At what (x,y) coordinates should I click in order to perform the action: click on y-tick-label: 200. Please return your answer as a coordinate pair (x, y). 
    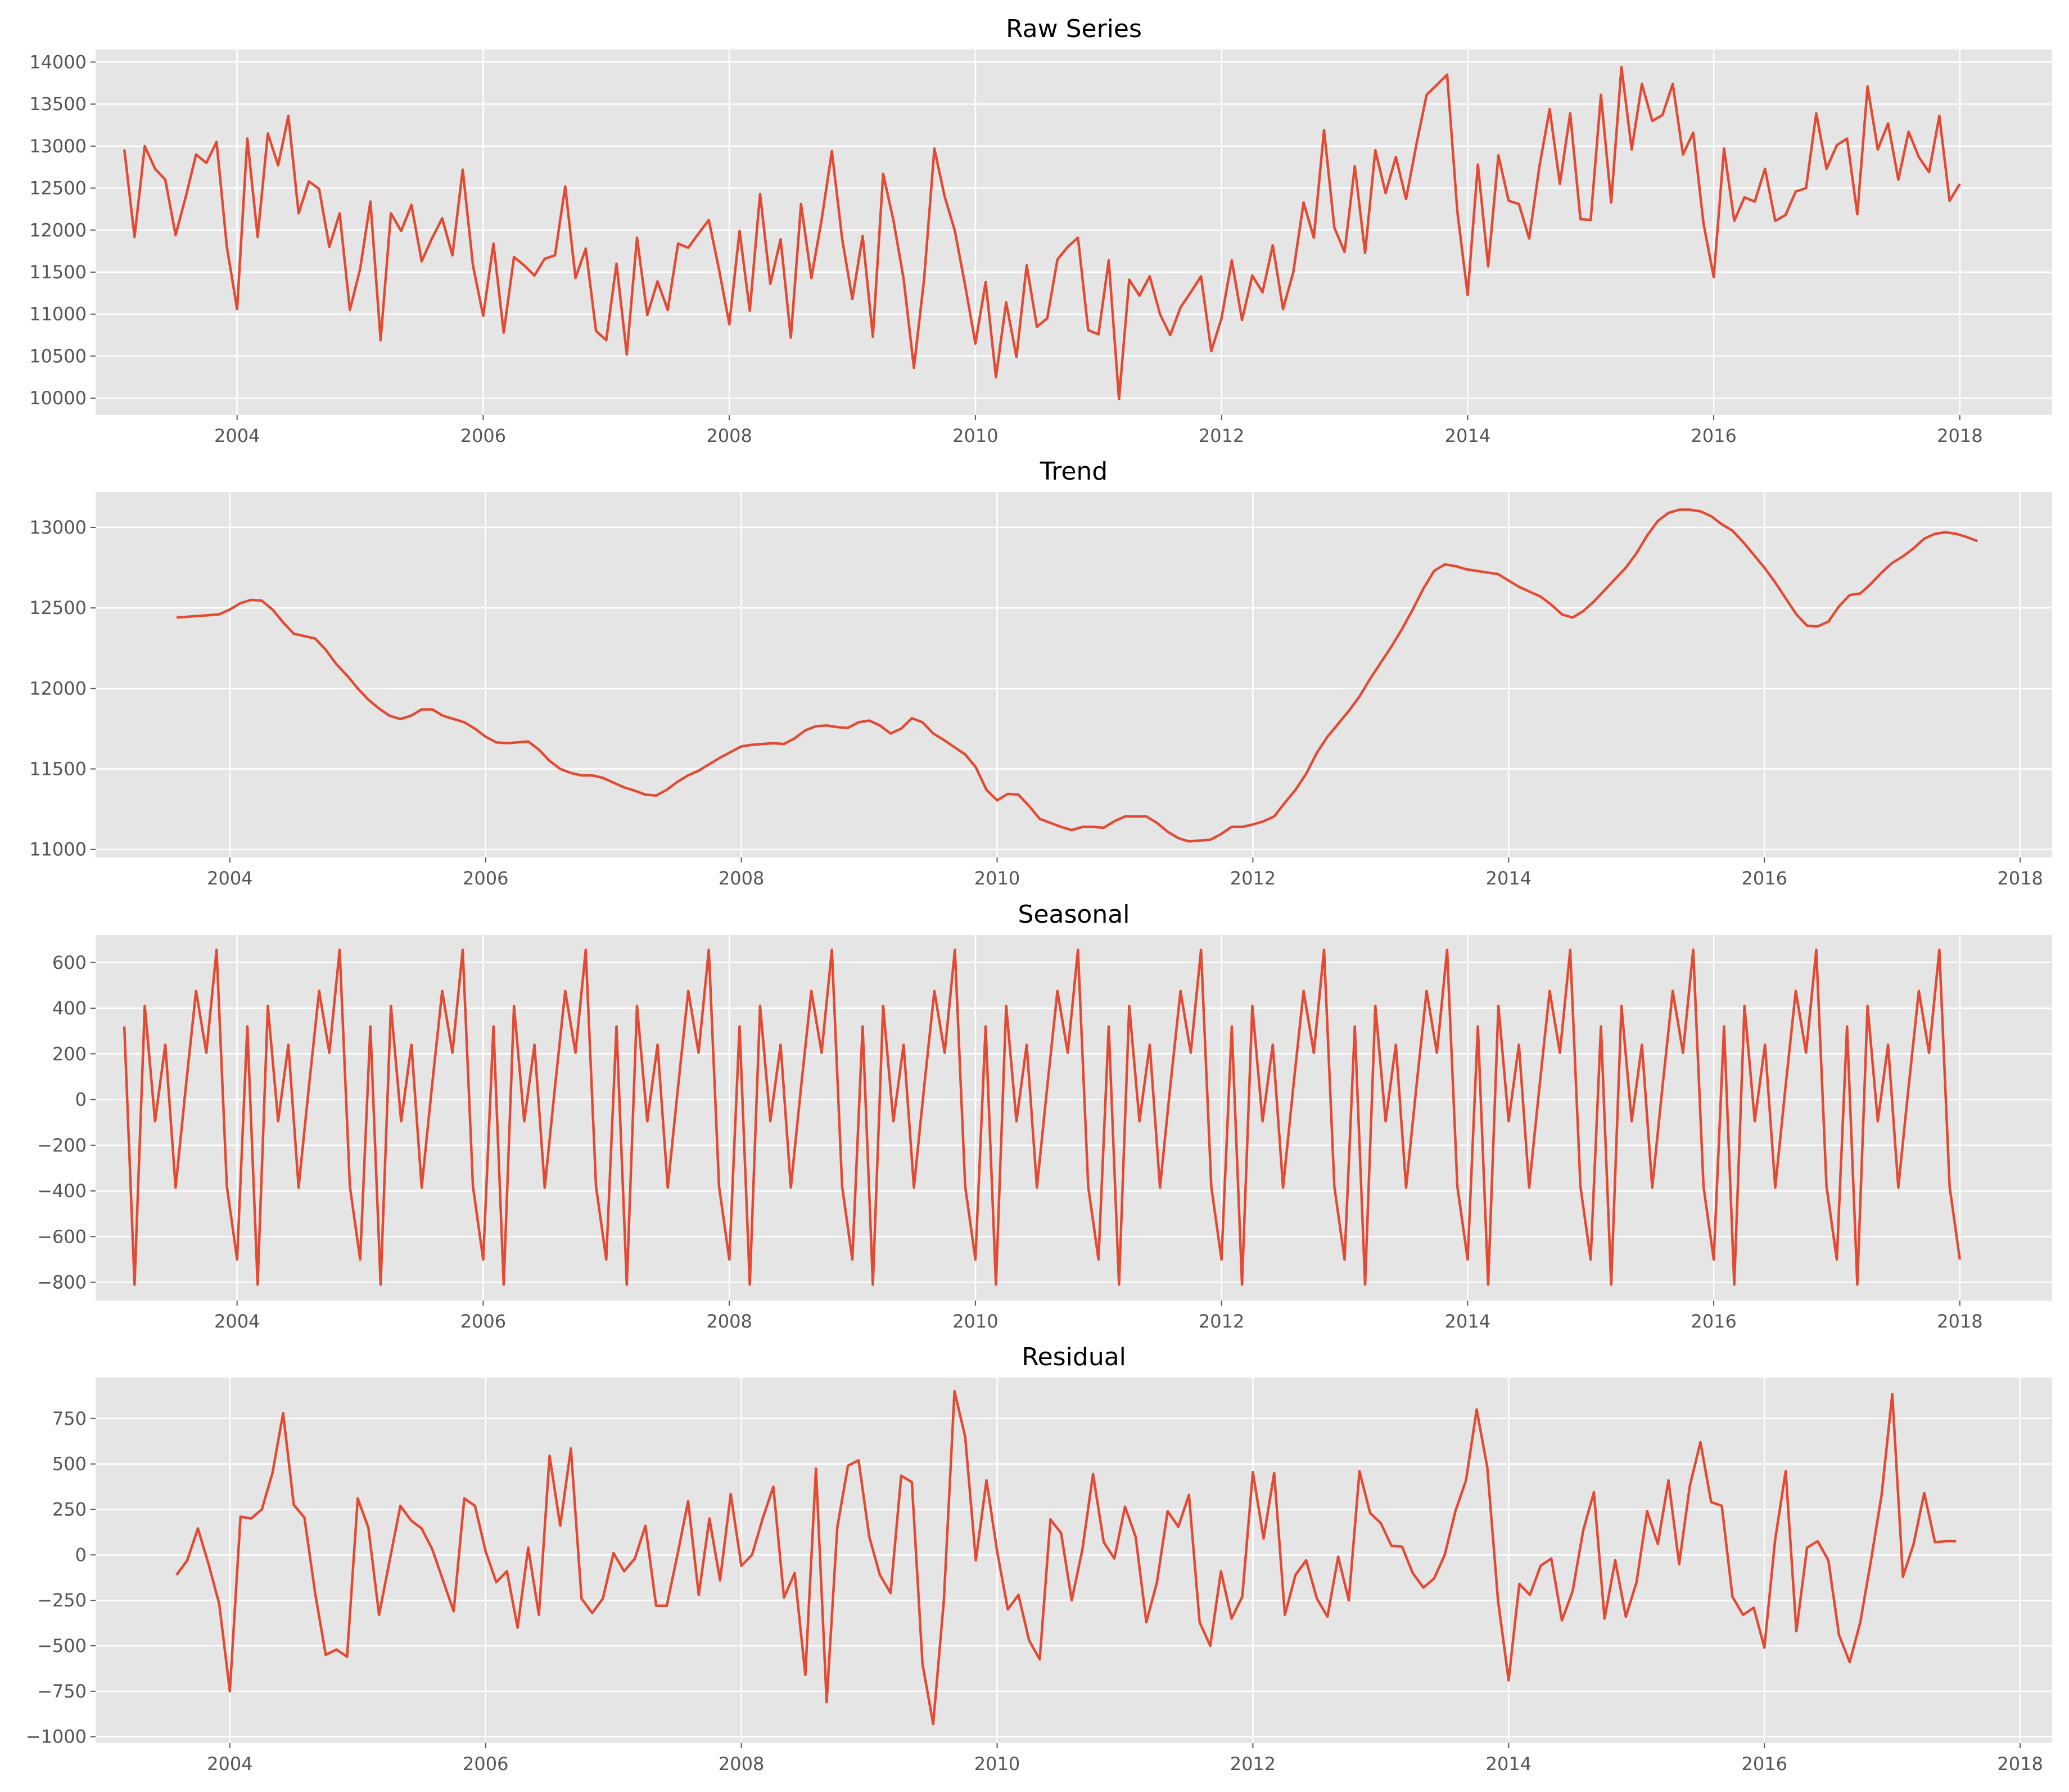
    Looking at the image, I should click on (69, 1053).